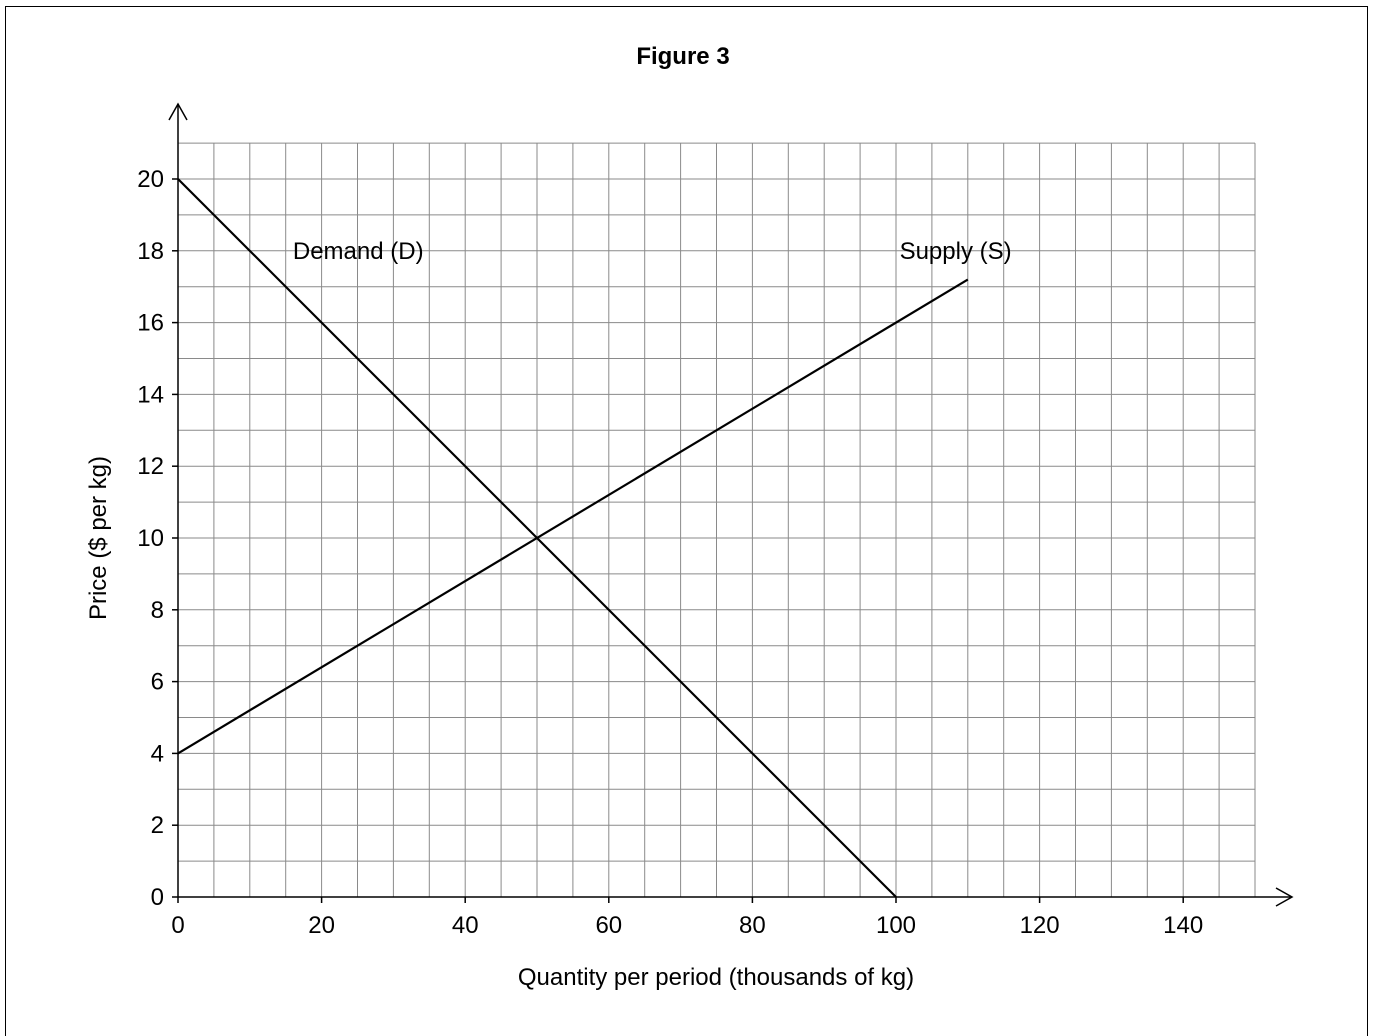 The width and height of the screenshot is (1375, 1036). I want to click on y-tick-label: 8, so click(157, 610).